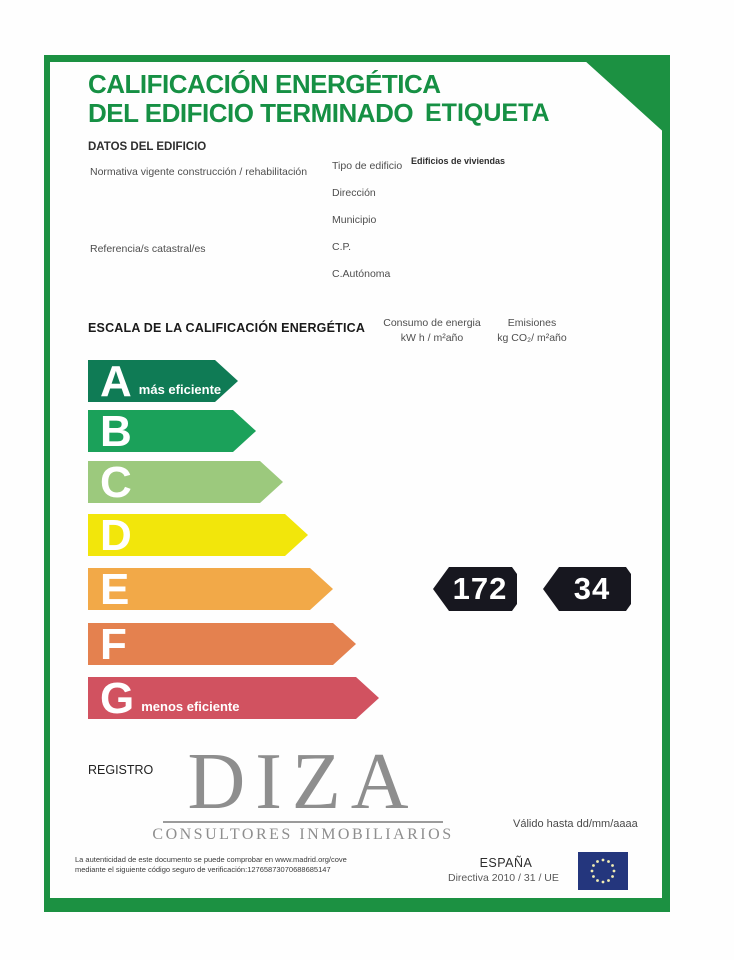  What do you see at coordinates (356, 58) in the screenshot?
I see `frame-top-bar` at bounding box center [356, 58].